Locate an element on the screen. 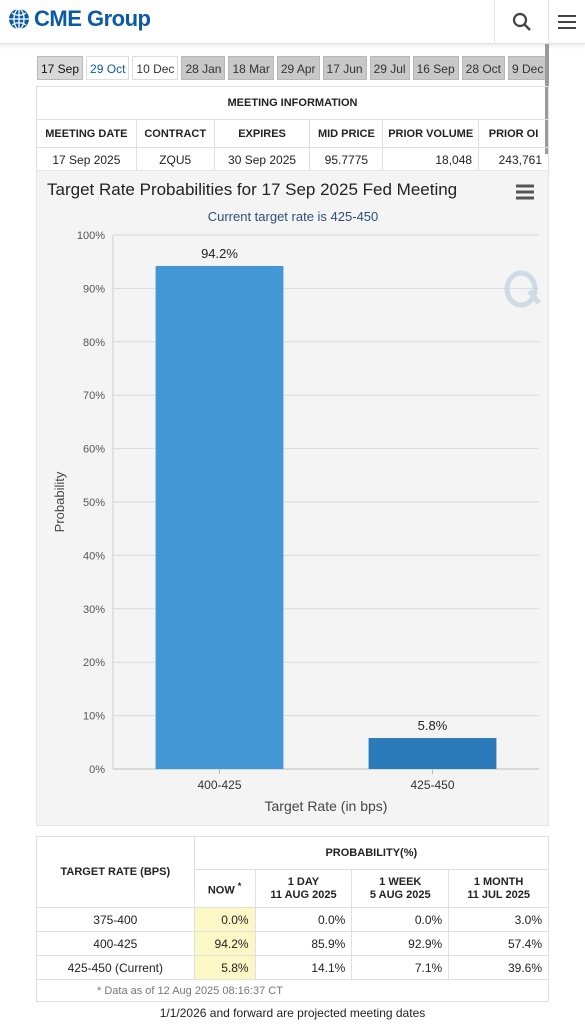 This screenshot has width=585, height=1024. now-cell: 94.2% is located at coordinates (224, 943).